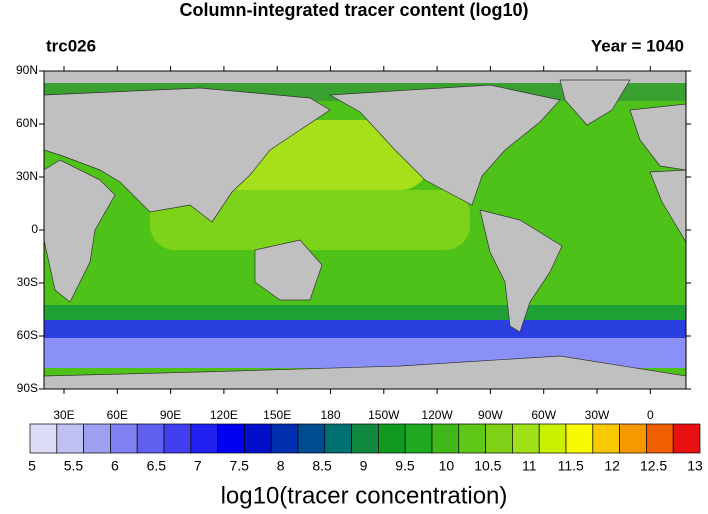  Describe the element at coordinates (653, 466) in the screenshot. I see `colorbar-label: 12.5` at that location.